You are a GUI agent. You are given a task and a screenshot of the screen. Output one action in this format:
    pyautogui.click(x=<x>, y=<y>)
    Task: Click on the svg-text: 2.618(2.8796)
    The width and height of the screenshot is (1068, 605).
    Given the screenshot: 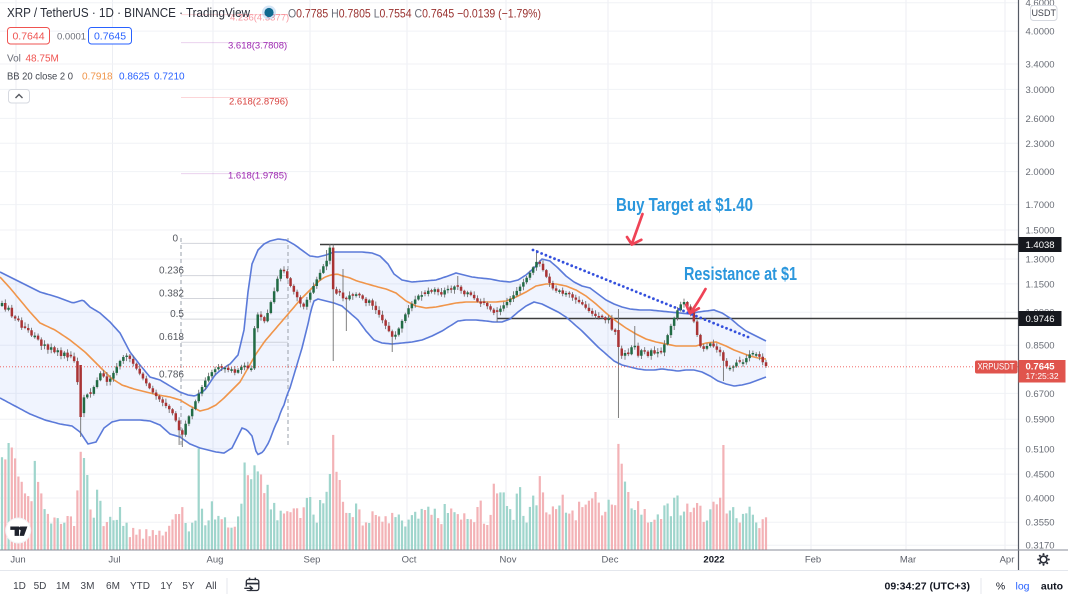 What is the action you would take?
    pyautogui.click(x=258, y=102)
    